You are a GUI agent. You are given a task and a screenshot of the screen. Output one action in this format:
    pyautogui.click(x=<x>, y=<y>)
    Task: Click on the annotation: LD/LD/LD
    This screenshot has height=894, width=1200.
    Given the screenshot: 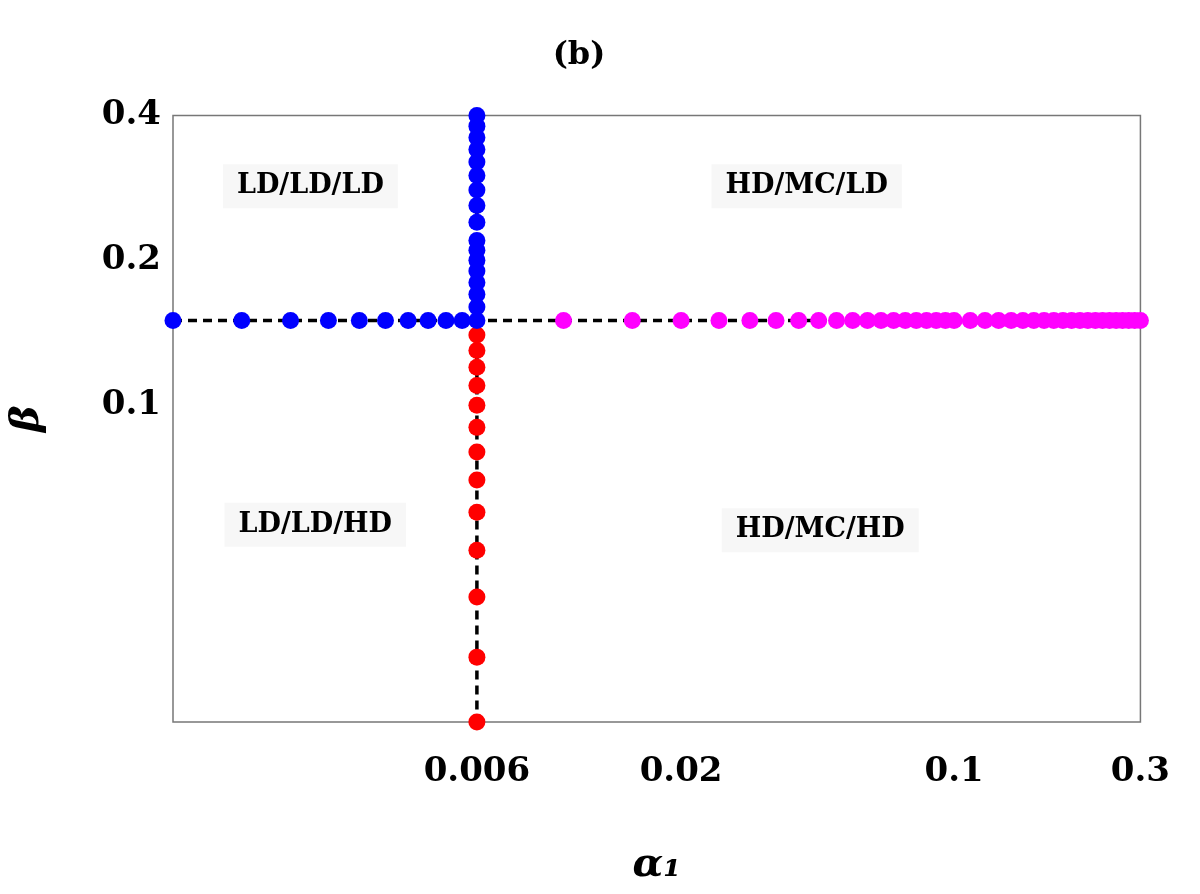 What is the action you would take?
    pyautogui.click(x=310, y=184)
    